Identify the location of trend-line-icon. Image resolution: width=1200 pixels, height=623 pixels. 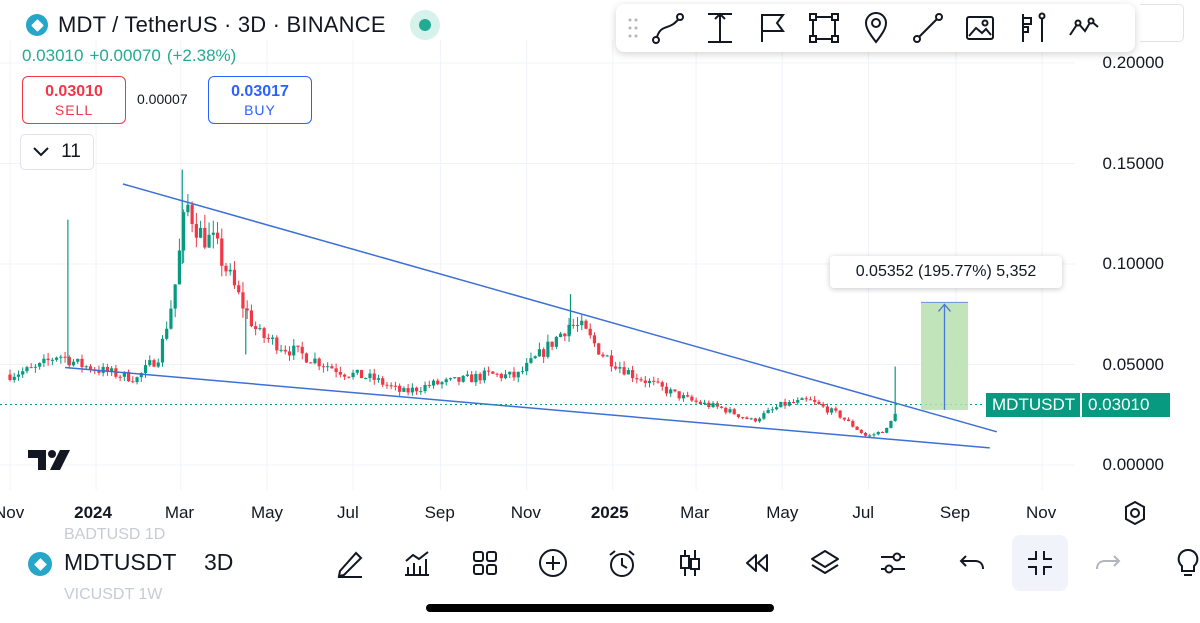
(928, 28).